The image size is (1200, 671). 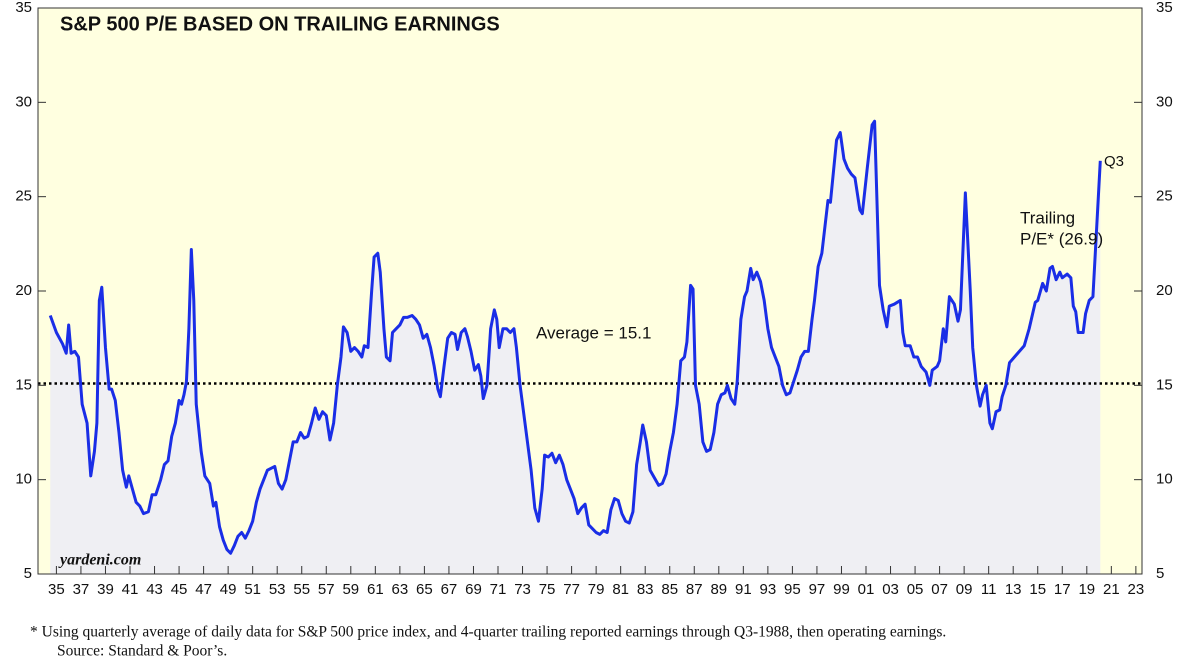 I want to click on y2-tick-label: 20, so click(x=1164, y=290).